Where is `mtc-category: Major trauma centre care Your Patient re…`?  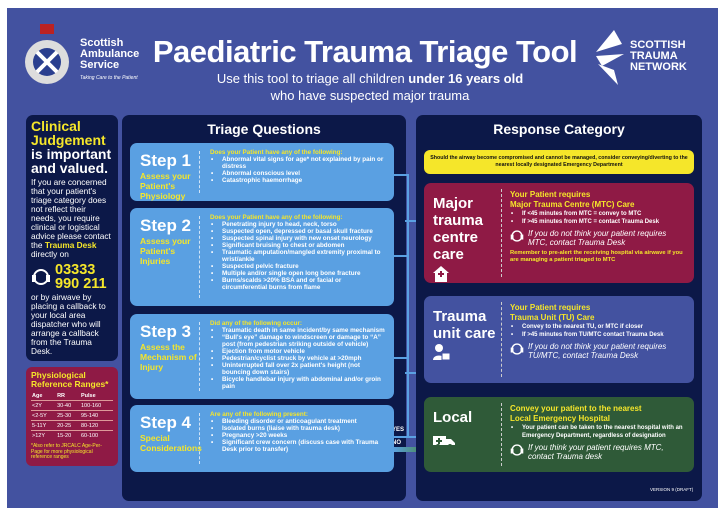 mtc-category: Major trauma centre care Your Patient re… is located at coordinates (559, 233).